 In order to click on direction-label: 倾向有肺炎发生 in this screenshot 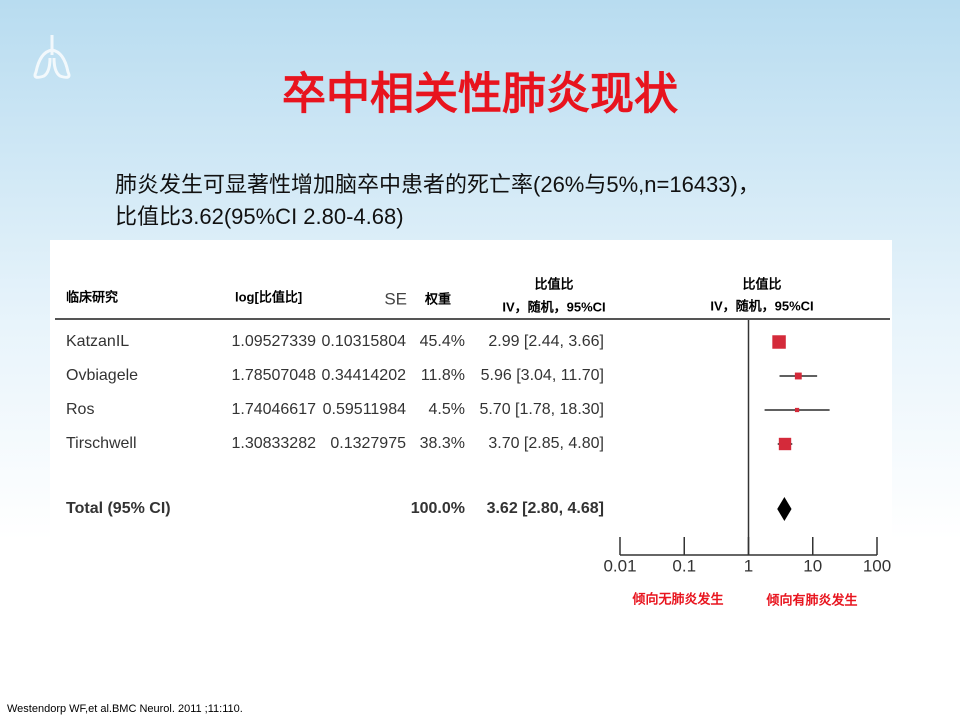, I will do `click(811, 599)`.